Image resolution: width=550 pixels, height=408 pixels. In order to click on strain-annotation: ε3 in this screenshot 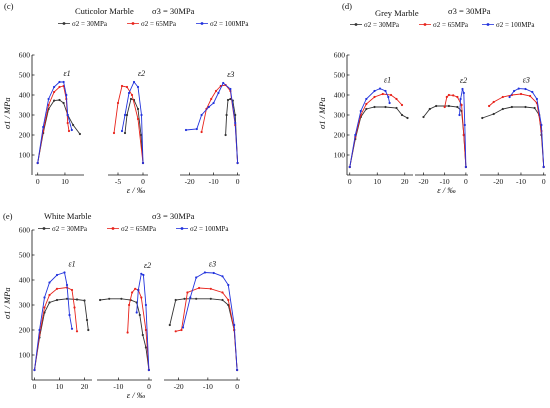, I will do `click(526, 80)`.